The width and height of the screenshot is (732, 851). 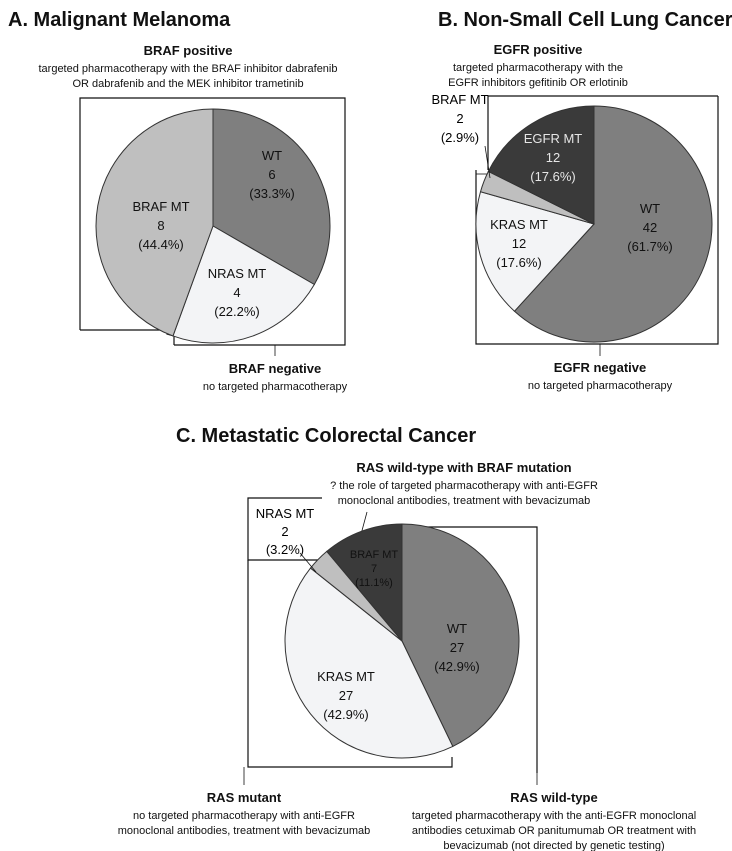 I want to click on panel-b-braf-pointer, so click(x=487, y=162).